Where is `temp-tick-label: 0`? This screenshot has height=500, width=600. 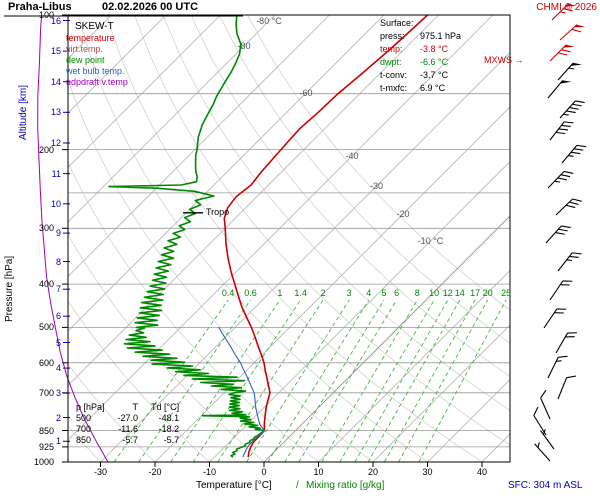 temp-tick-label: 0 is located at coordinates (264, 472).